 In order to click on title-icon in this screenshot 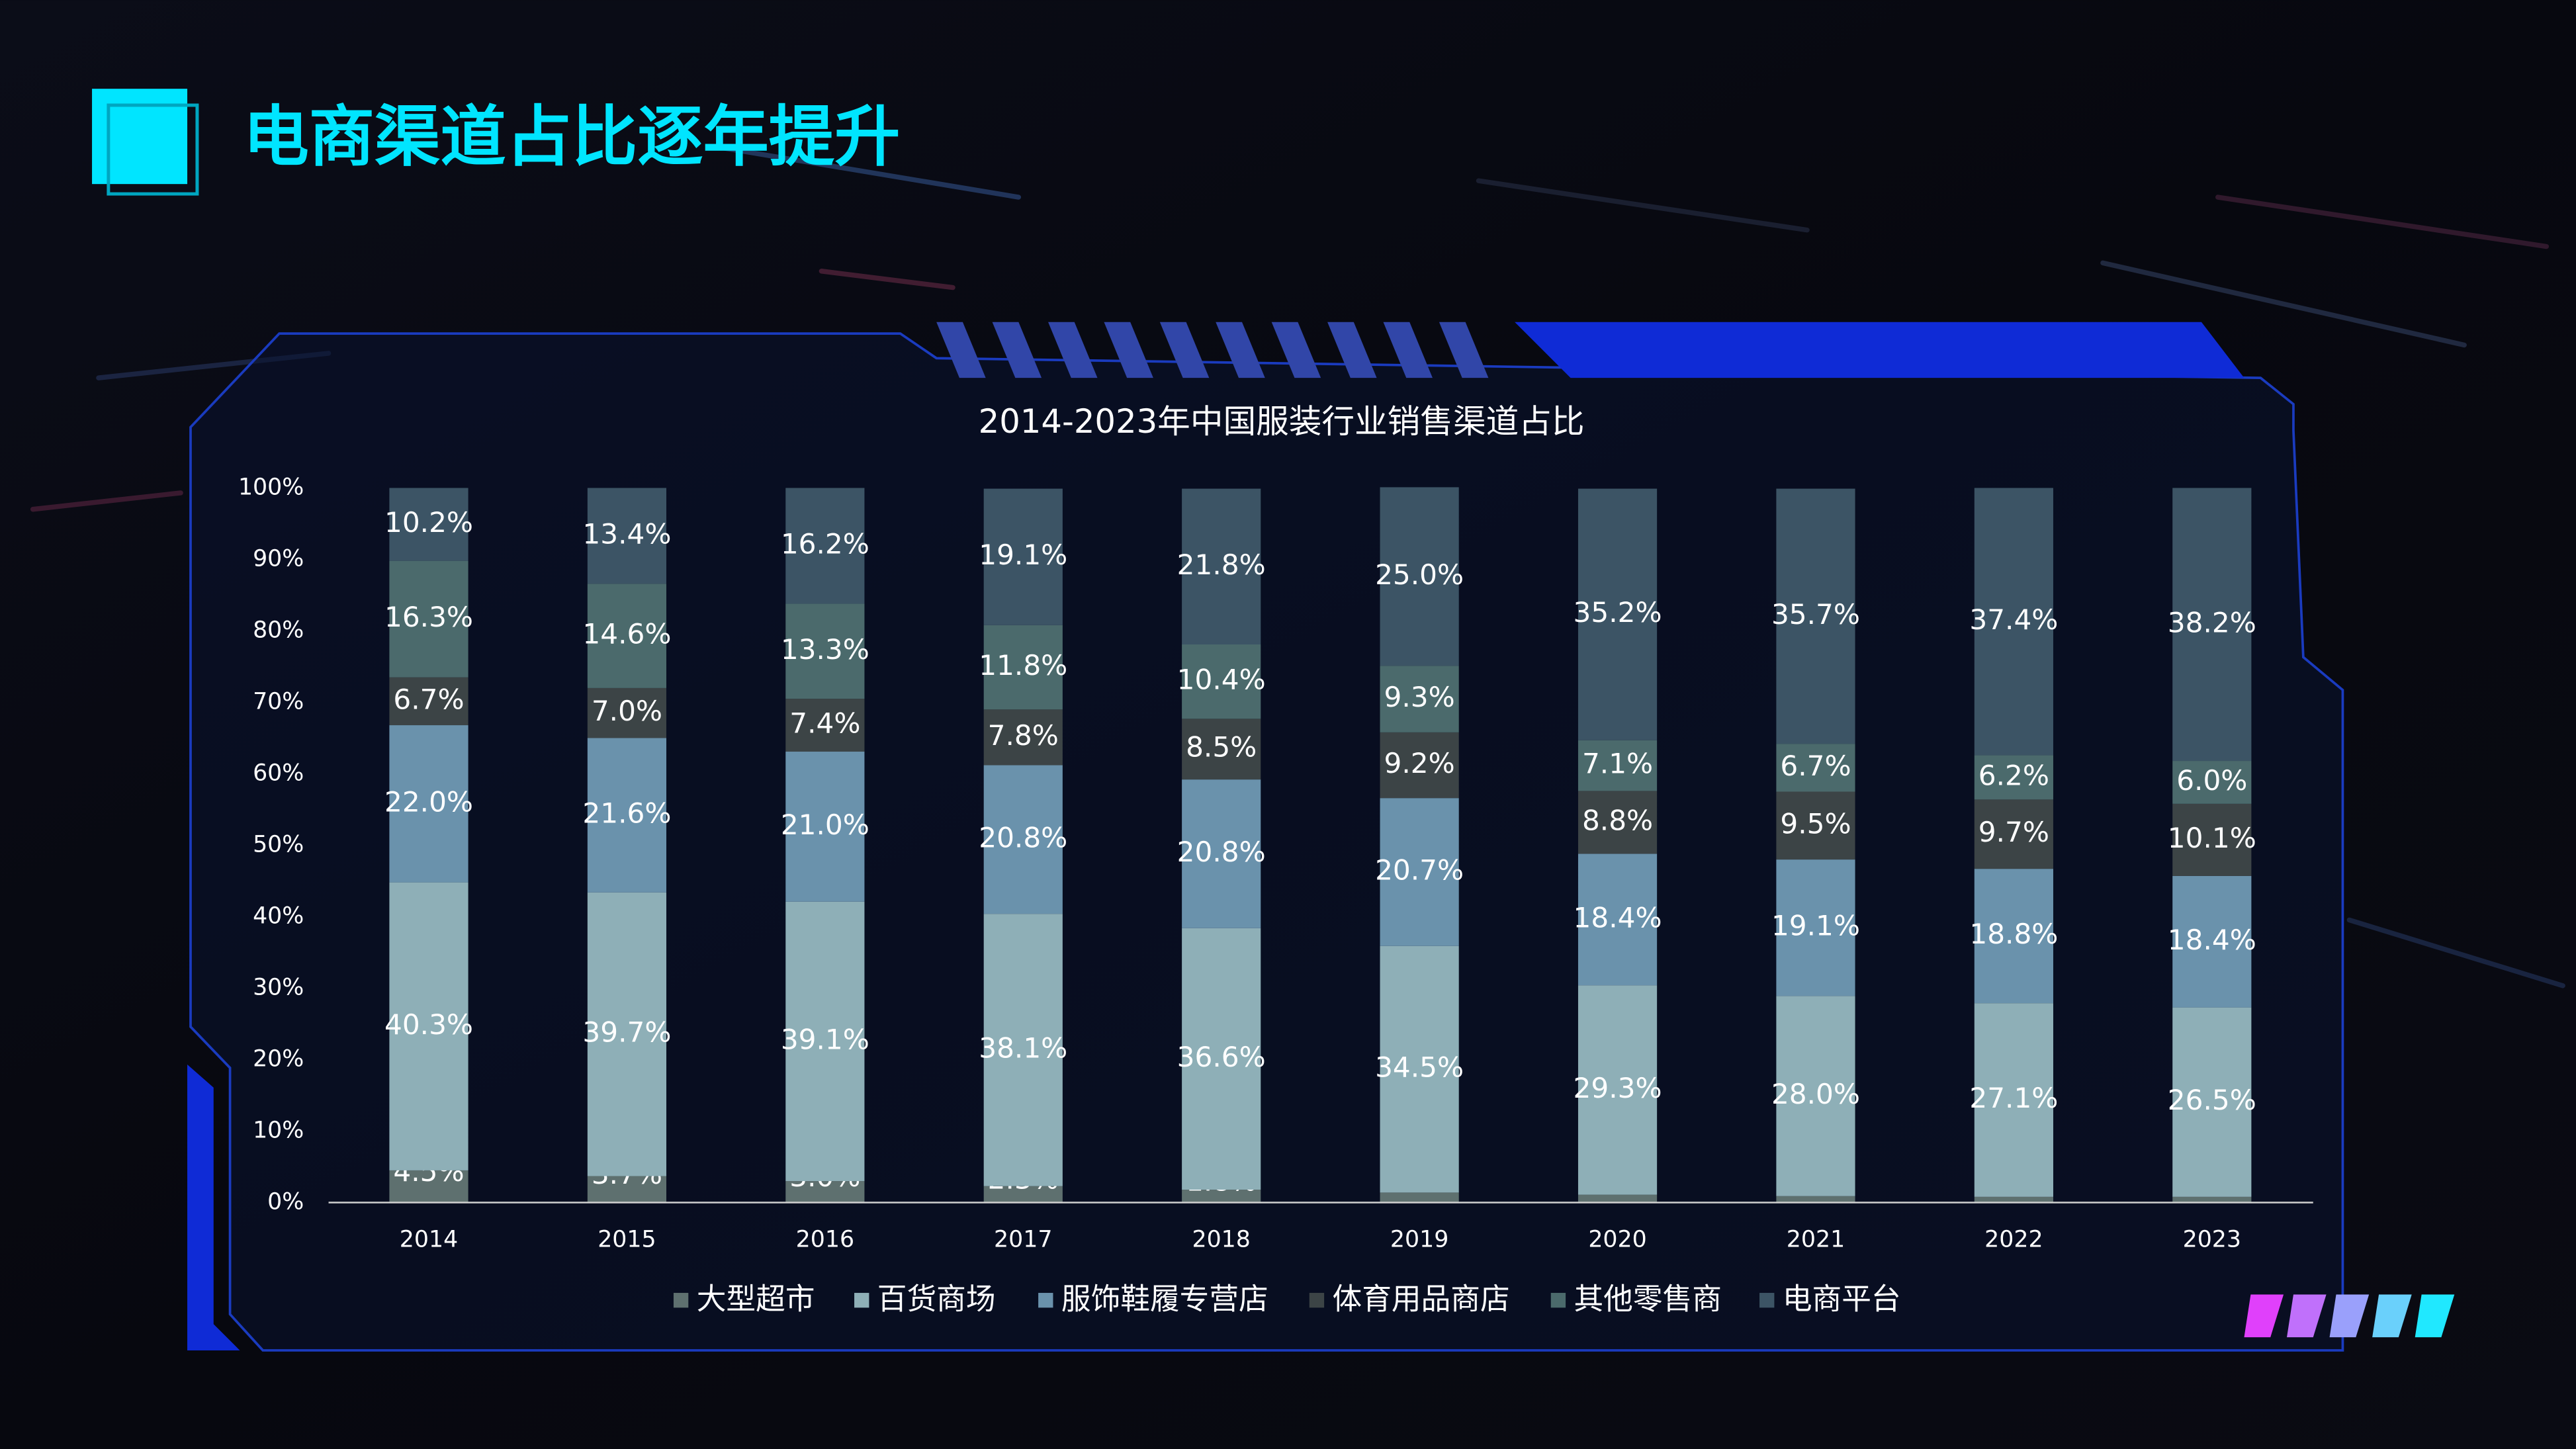, I will do `click(140, 137)`.